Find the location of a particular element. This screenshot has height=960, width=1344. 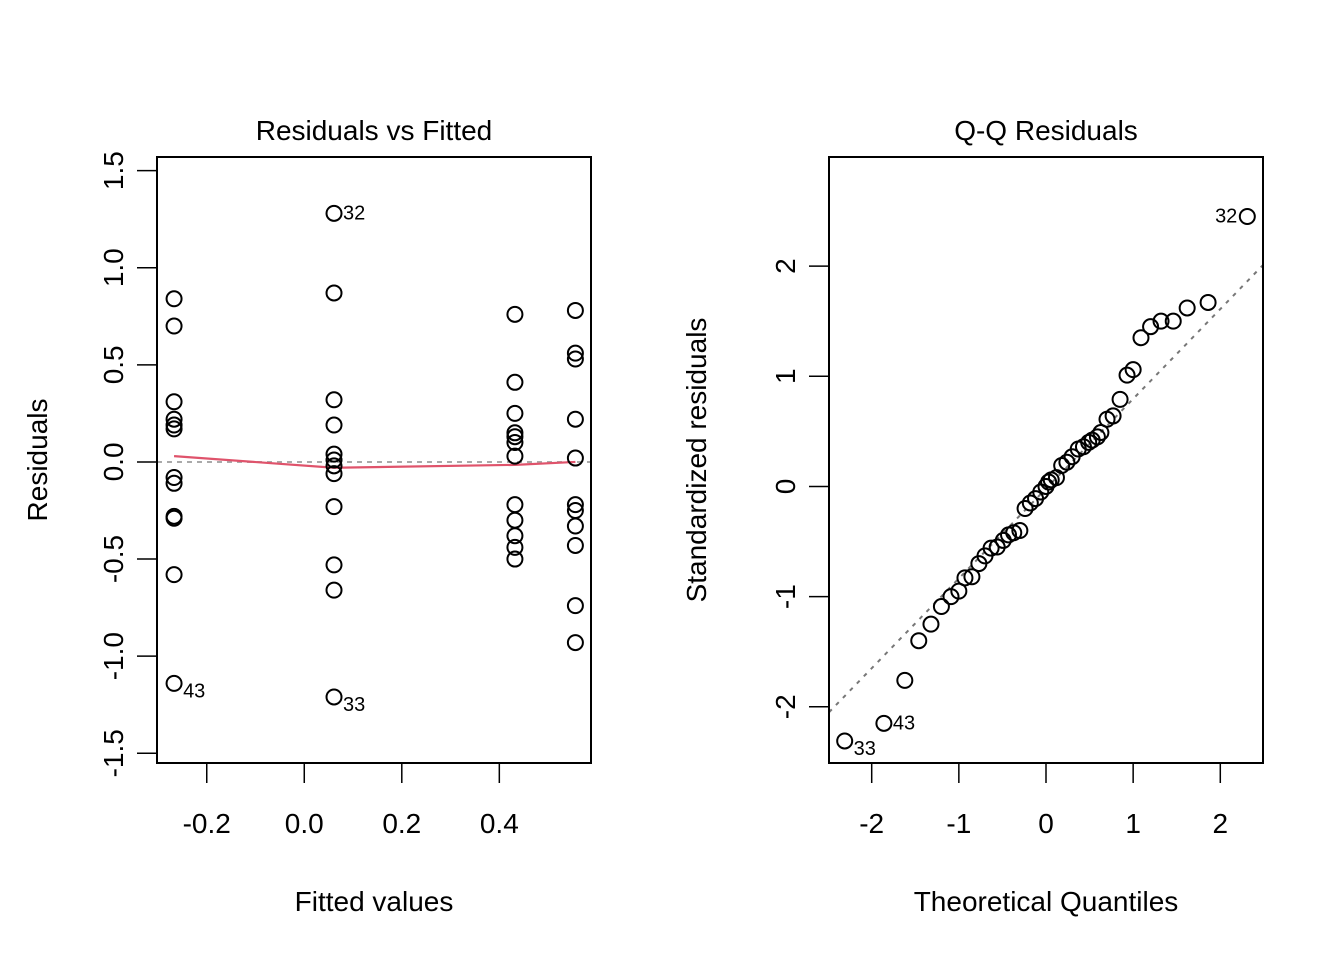

y-tick-label: 0 is located at coordinates (785, 487).